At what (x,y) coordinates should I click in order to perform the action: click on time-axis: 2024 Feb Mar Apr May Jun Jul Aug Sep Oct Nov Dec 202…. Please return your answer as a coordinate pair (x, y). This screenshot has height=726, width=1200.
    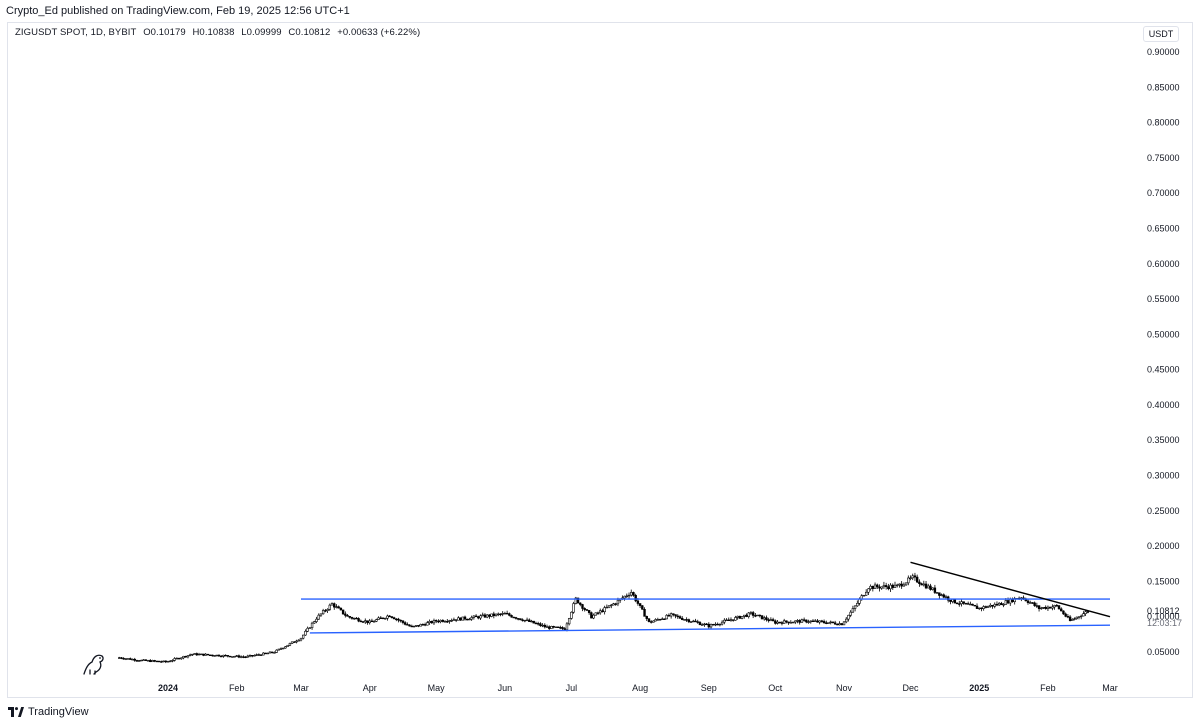
    Looking at the image, I should click on (638, 688).